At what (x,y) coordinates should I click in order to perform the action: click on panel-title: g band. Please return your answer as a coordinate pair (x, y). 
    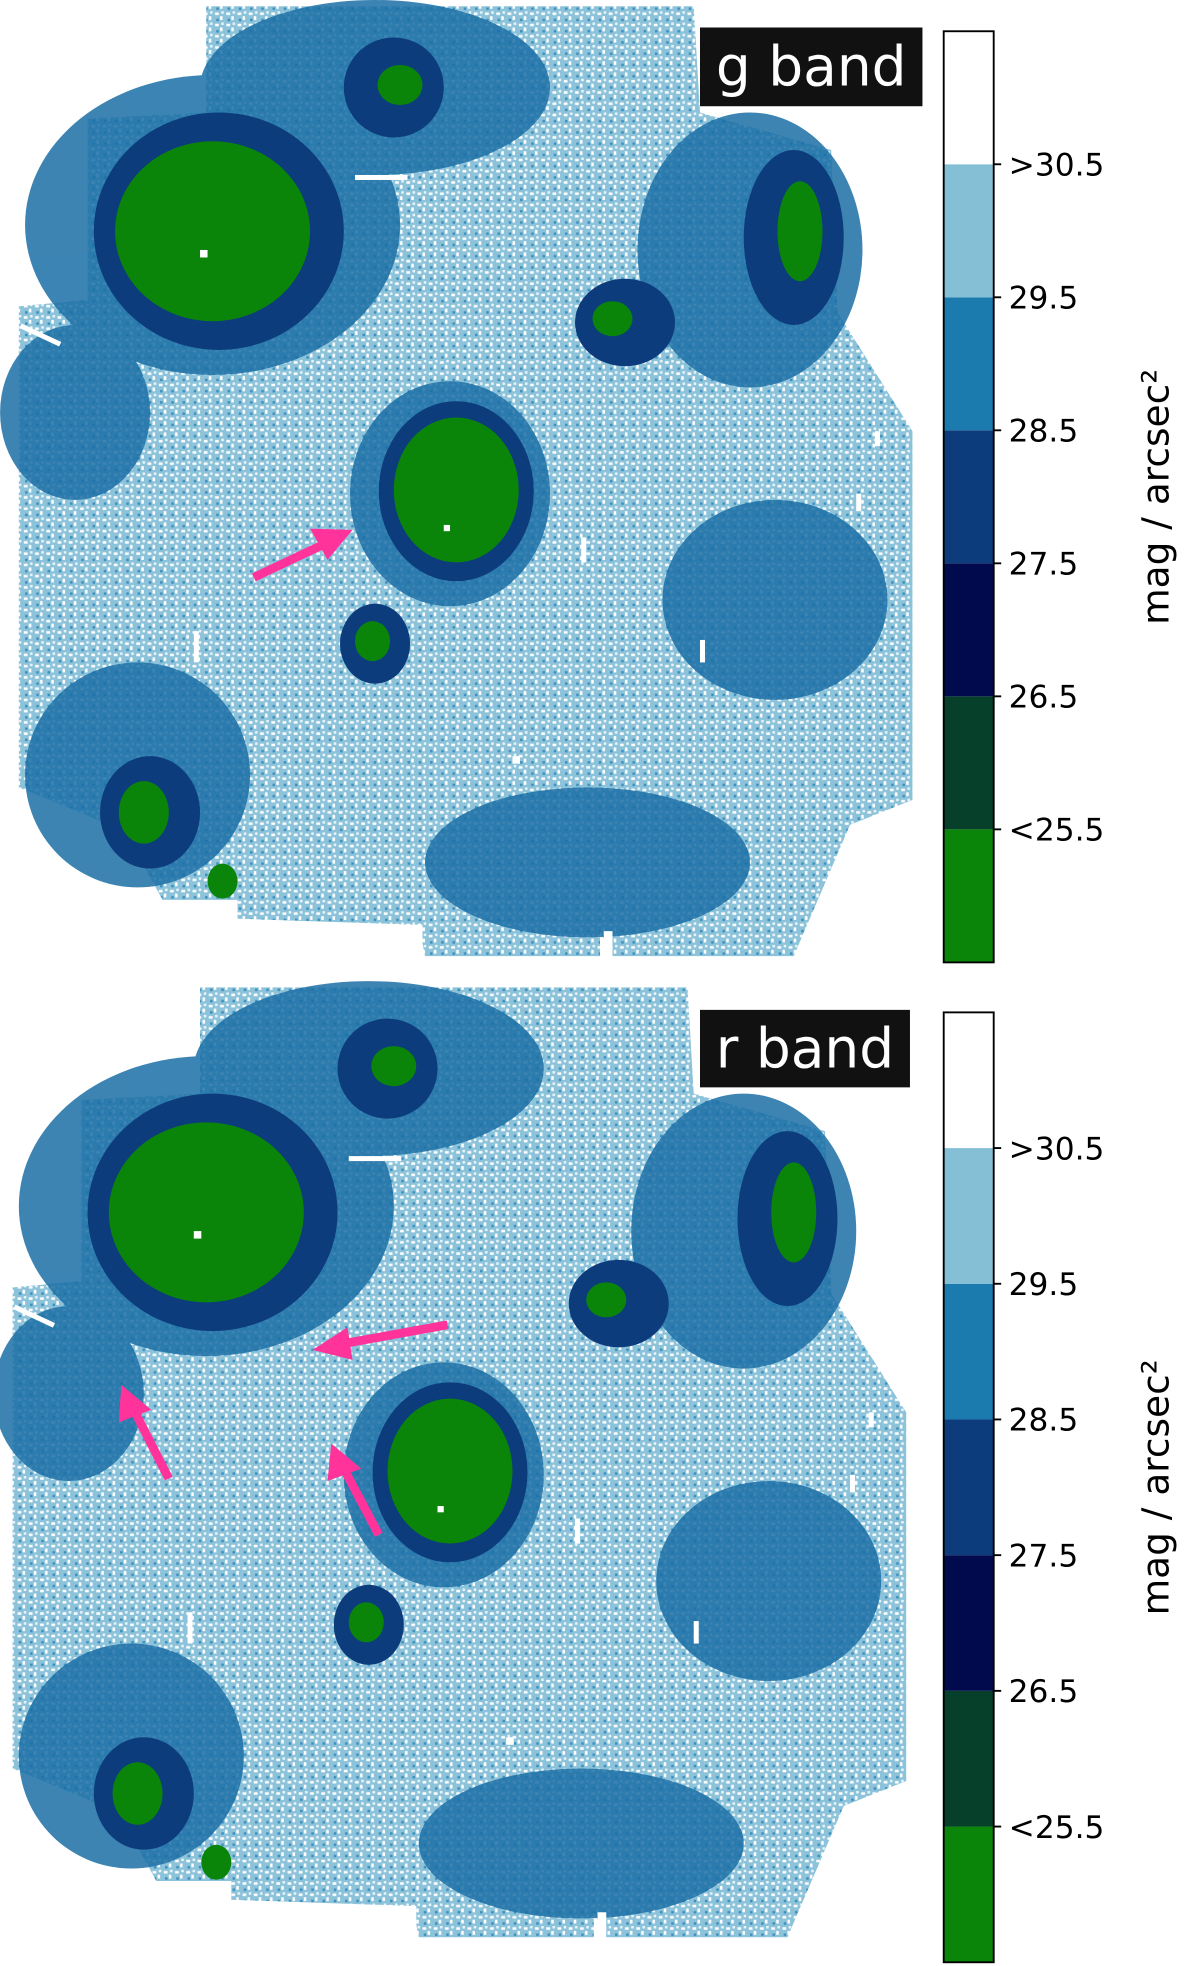
    Looking at the image, I should click on (811, 67).